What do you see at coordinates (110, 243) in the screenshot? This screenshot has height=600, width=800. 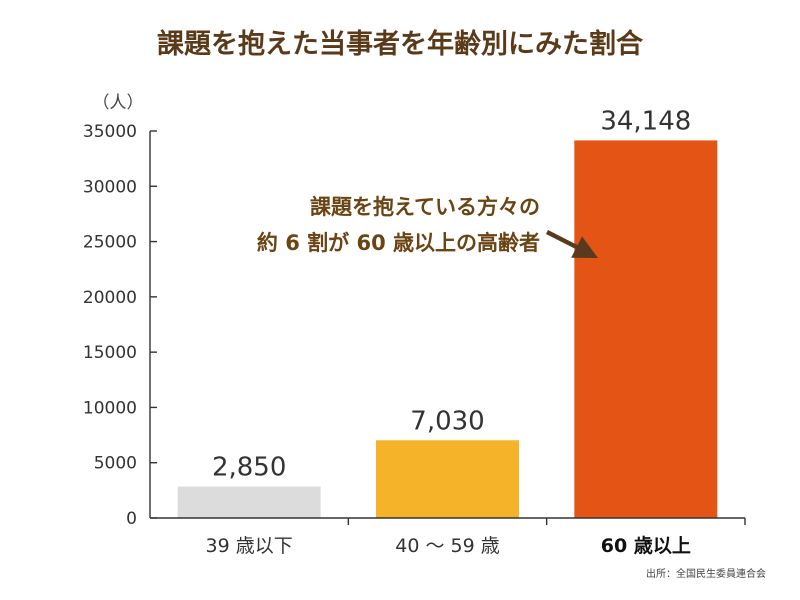 I see `y-tick-label: 25000` at bounding box center [110, 243].